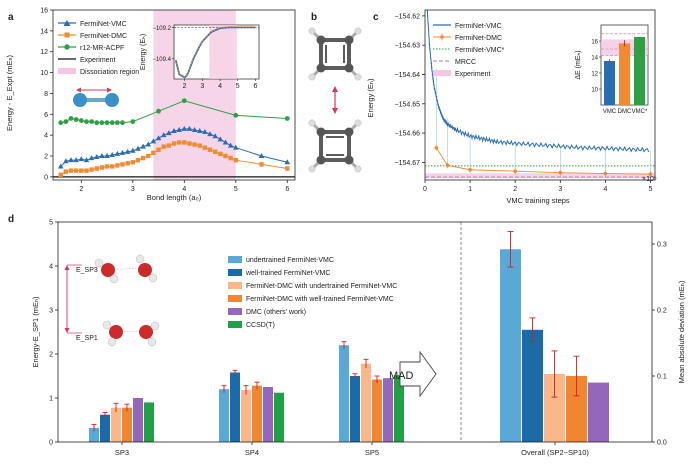  Describe the element at coordinates (594, 91) in the screenshot. I see `inset-y-tick-label: 10` at that location.